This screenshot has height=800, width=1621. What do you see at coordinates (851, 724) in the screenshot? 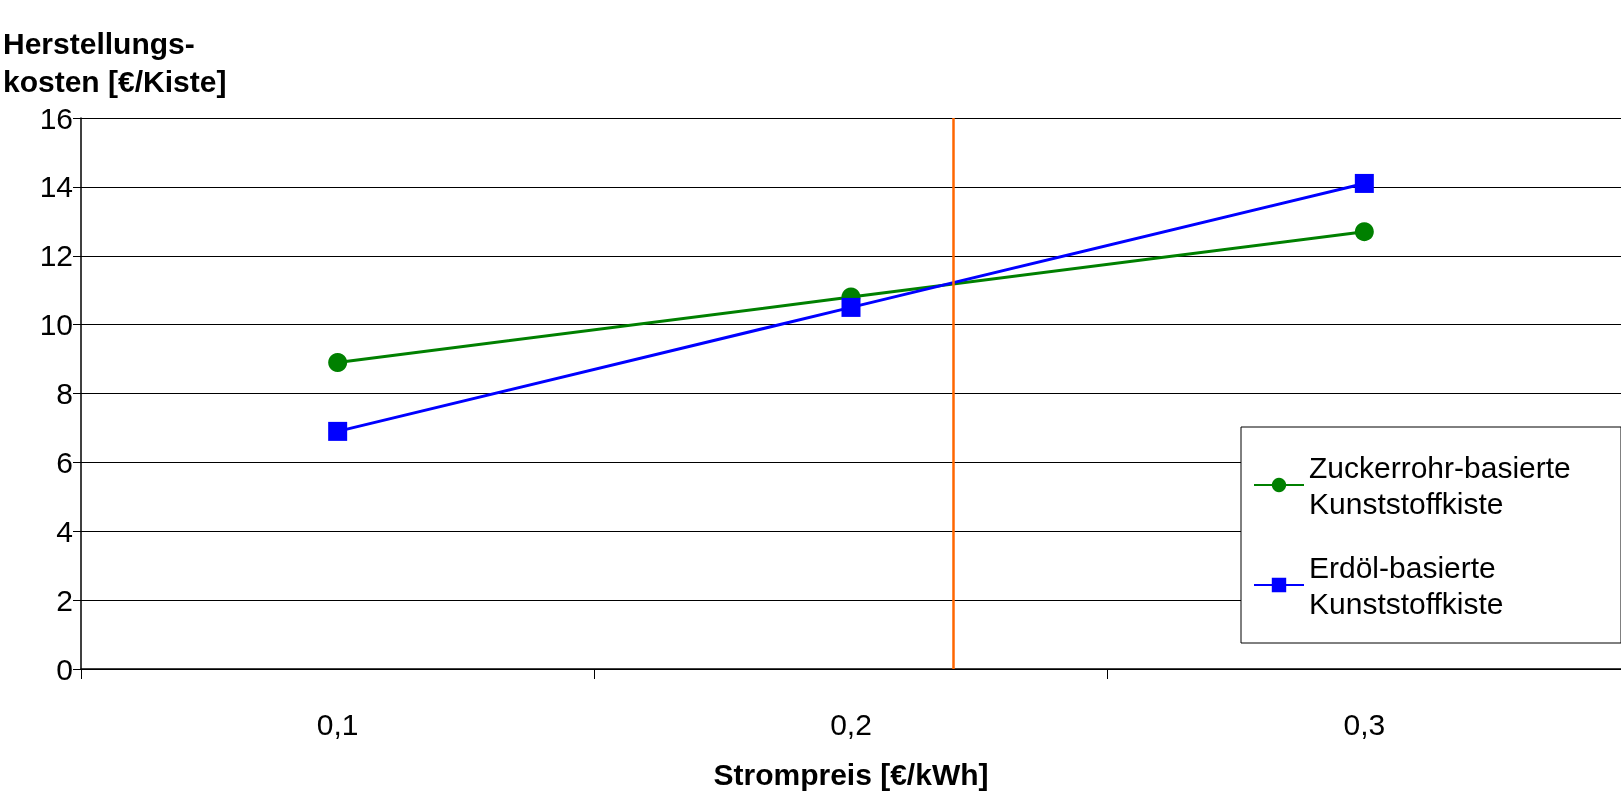
I see `x-tick-label: 0,2` at bounding box center [851, 724].